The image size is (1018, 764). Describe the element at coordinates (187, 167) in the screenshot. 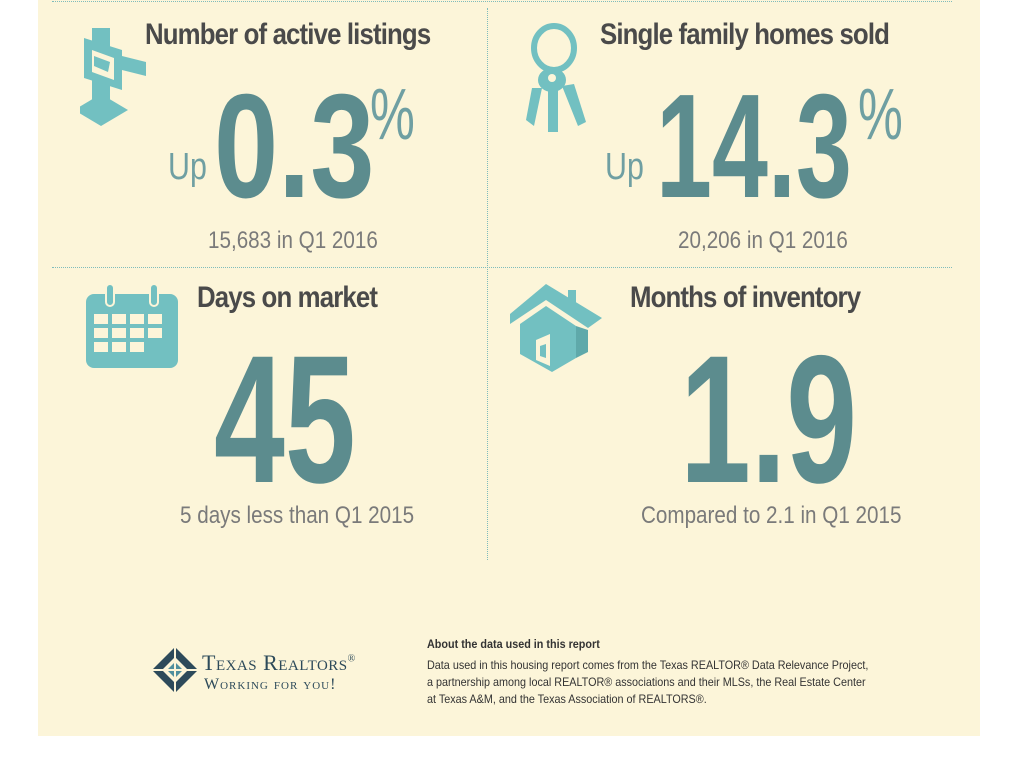

I see `listings-direction: Up` at that location.